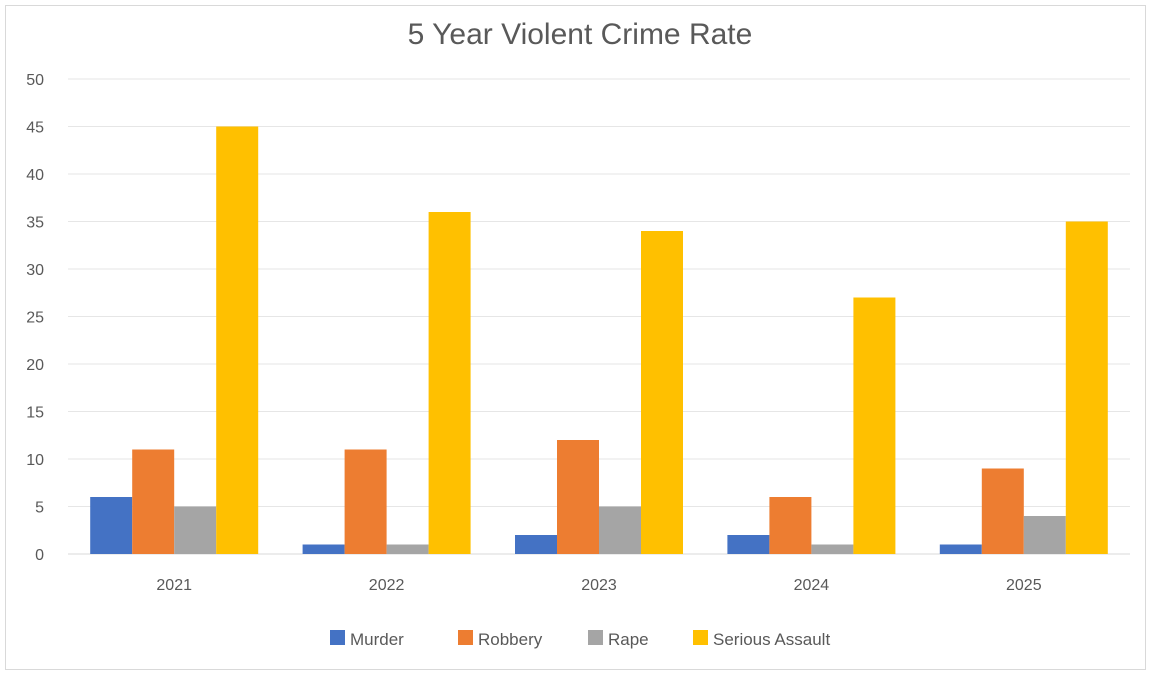 The height and width of the screenshot is (675, 1151). I want to click on bar-serious-assault-2023, so click(662, 392).